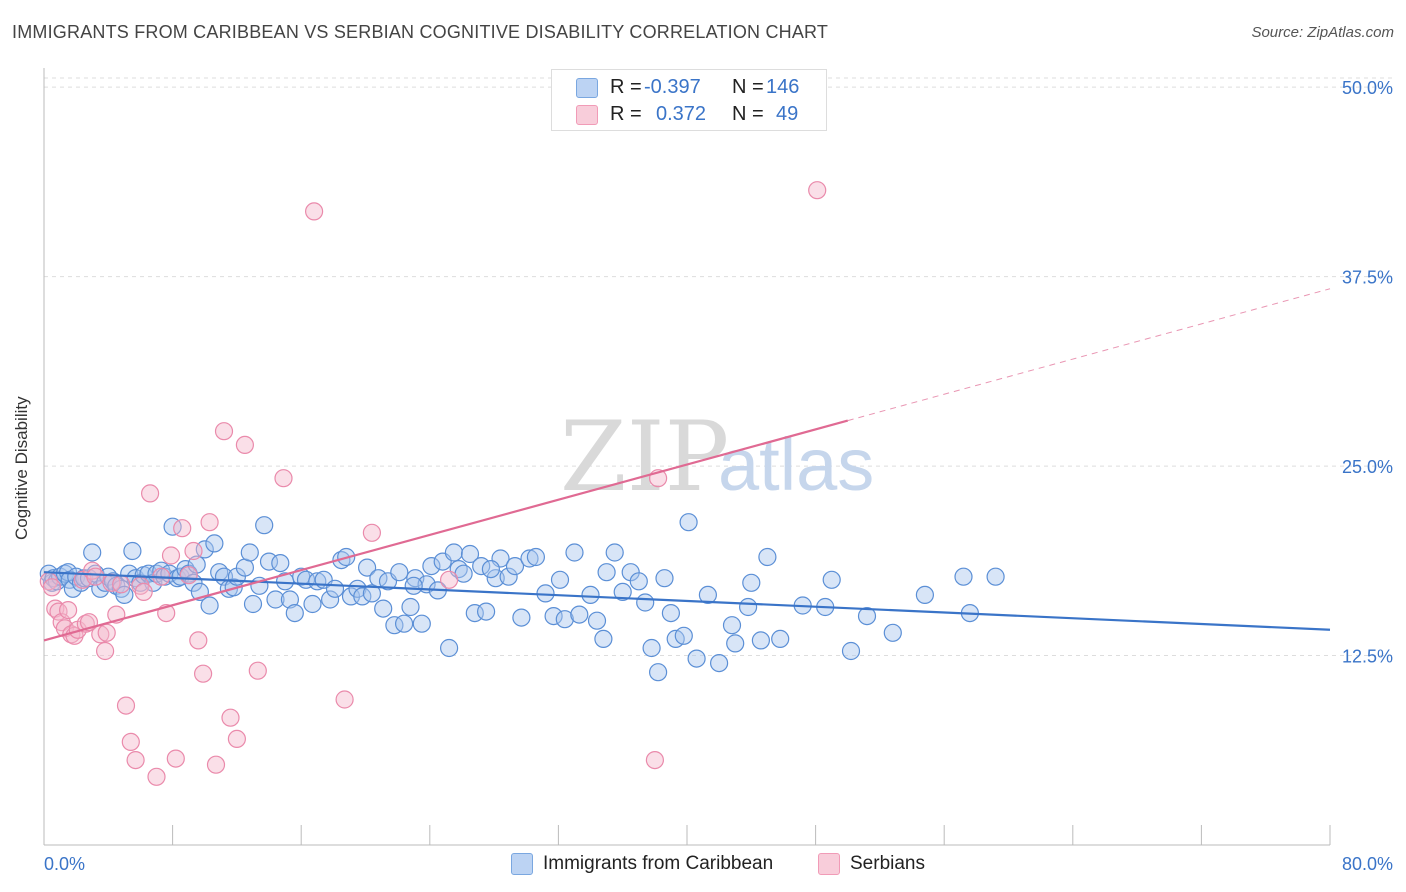  I want to click on series-legend: Immigrants from Caribbean Serbians, so click(703, 865).